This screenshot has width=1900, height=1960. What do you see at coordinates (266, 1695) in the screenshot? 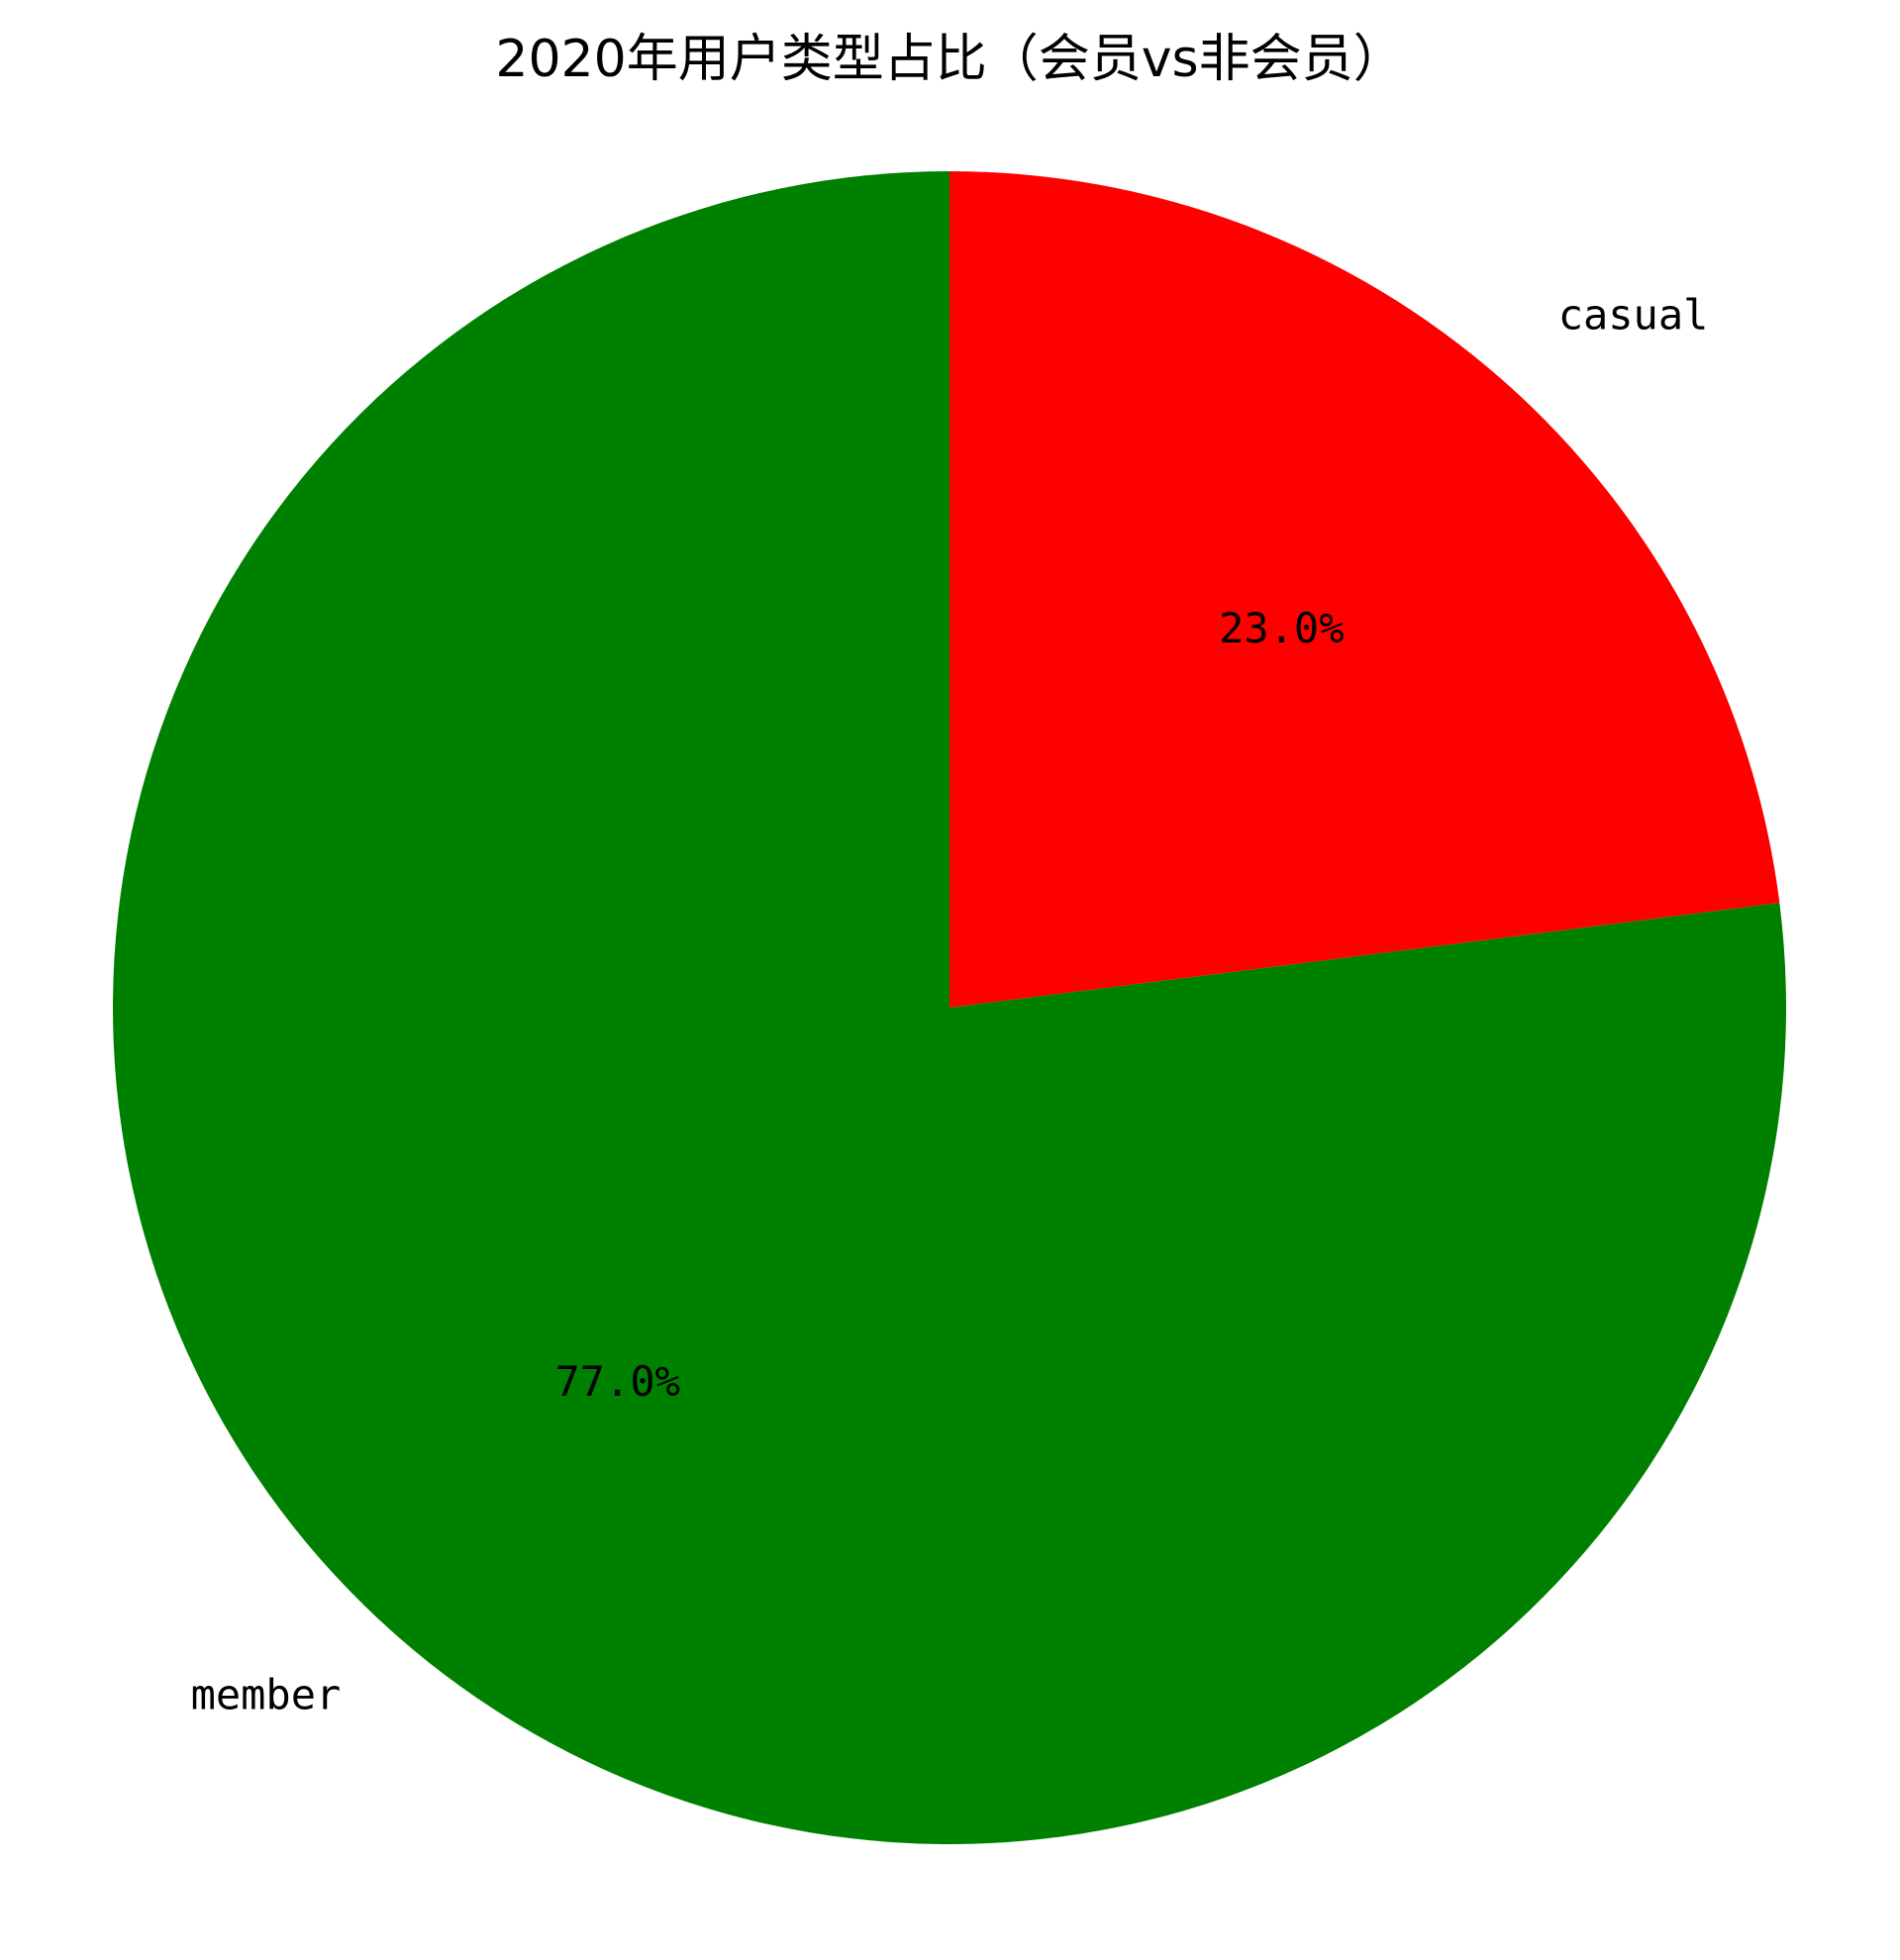
I see `slice-label-member: member` at bounding box center [266, 1695].